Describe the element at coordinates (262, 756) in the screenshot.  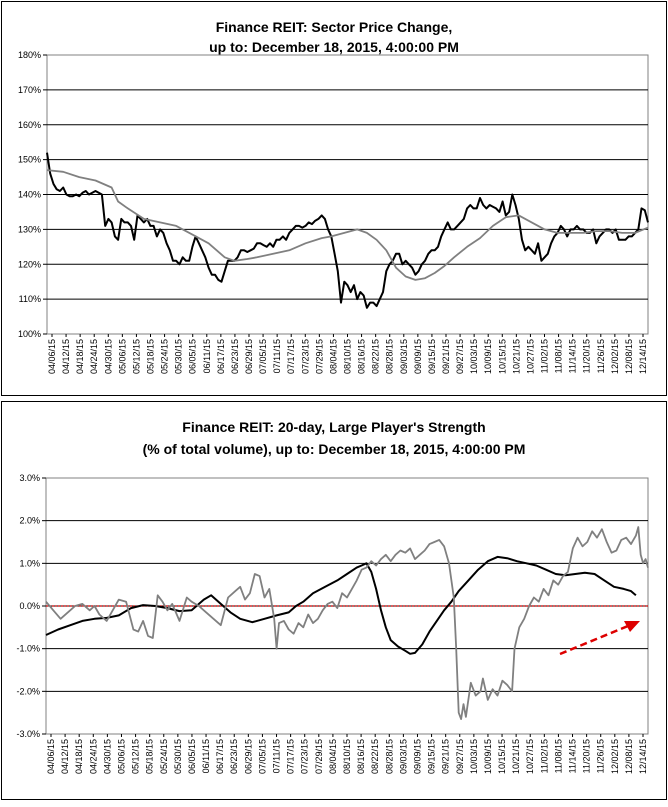
I see `chart2-x-tick-label: 07/05/15` at that location.